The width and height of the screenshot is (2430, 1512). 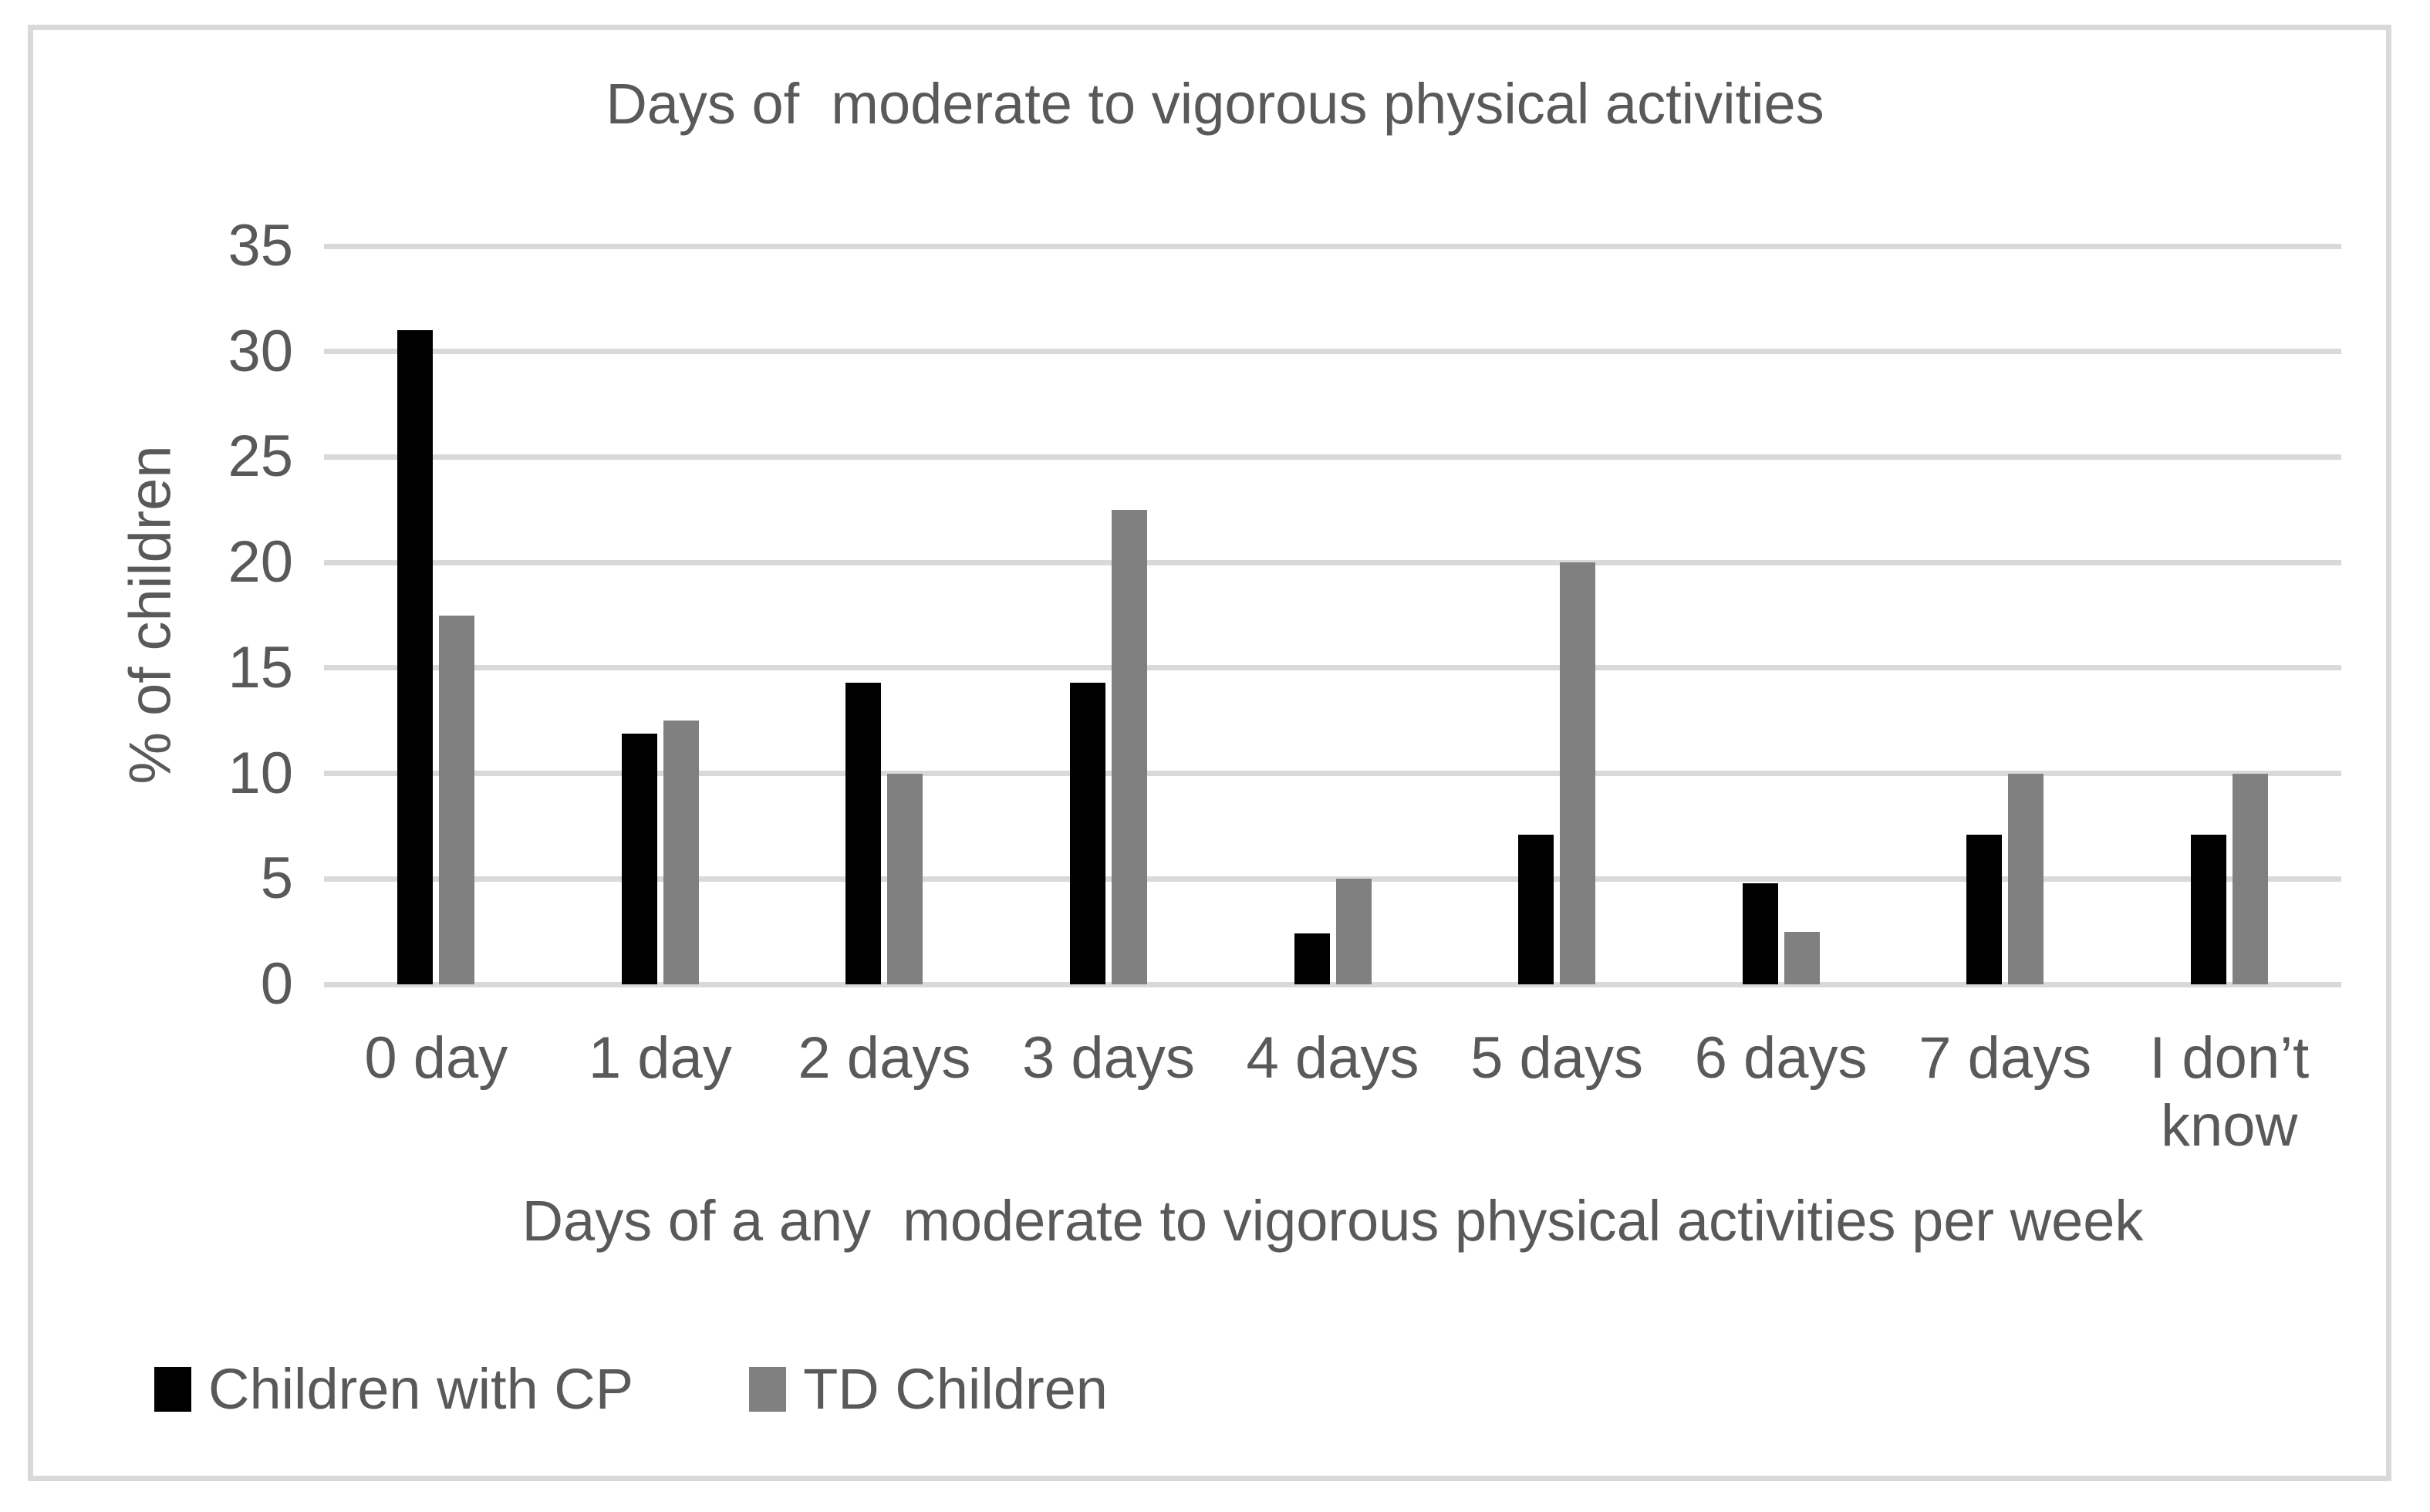 I want to click on bar-td-children-0-day, so click(x=457, y=799).